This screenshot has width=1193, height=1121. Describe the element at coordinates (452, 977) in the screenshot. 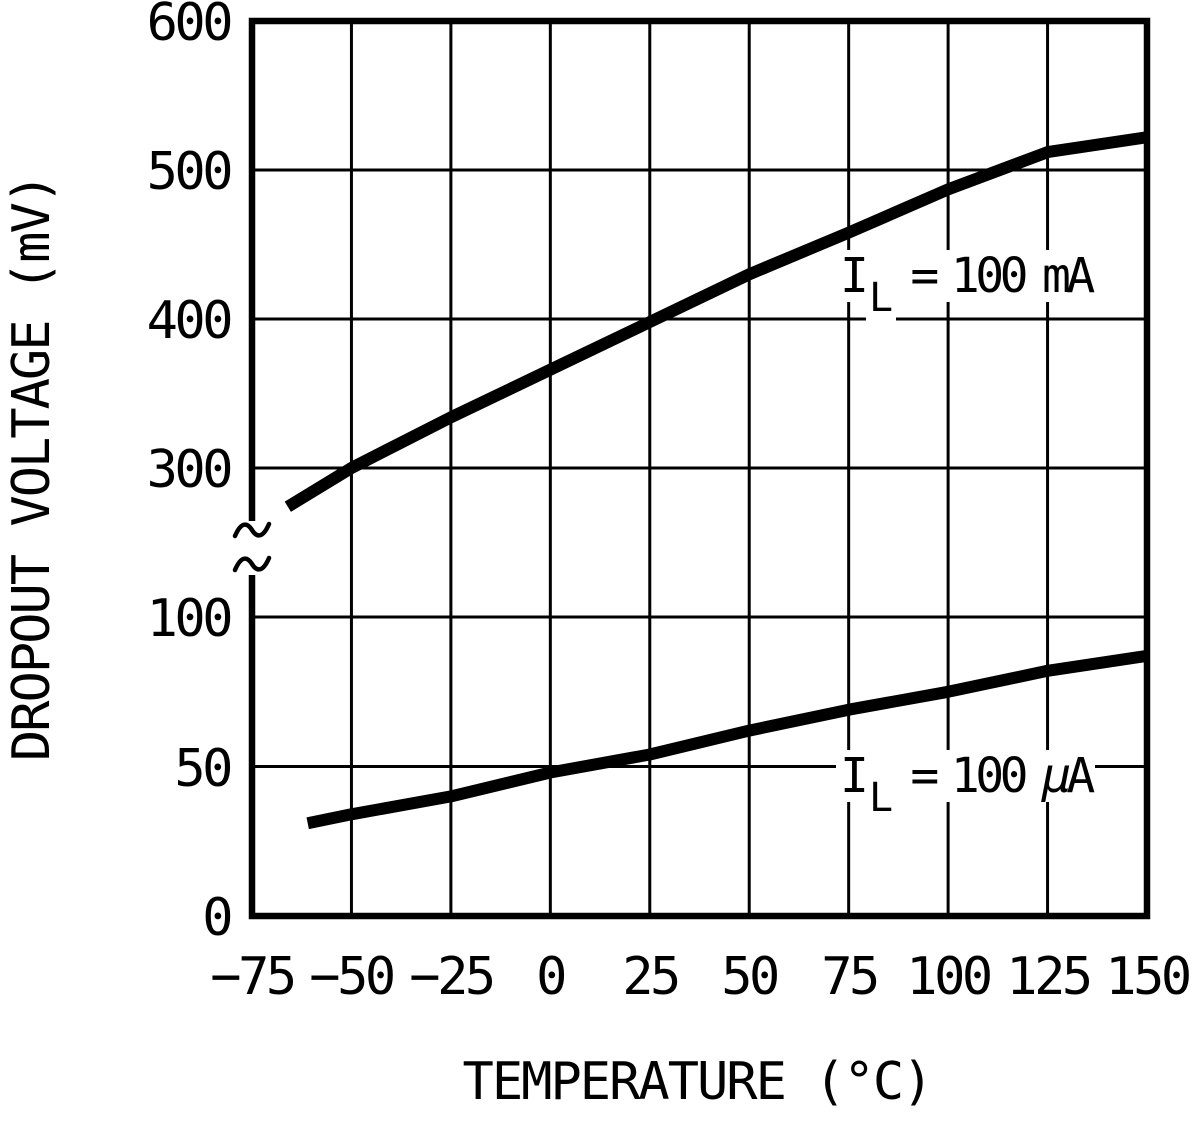

I see `x-tick-label: −25` at that location.